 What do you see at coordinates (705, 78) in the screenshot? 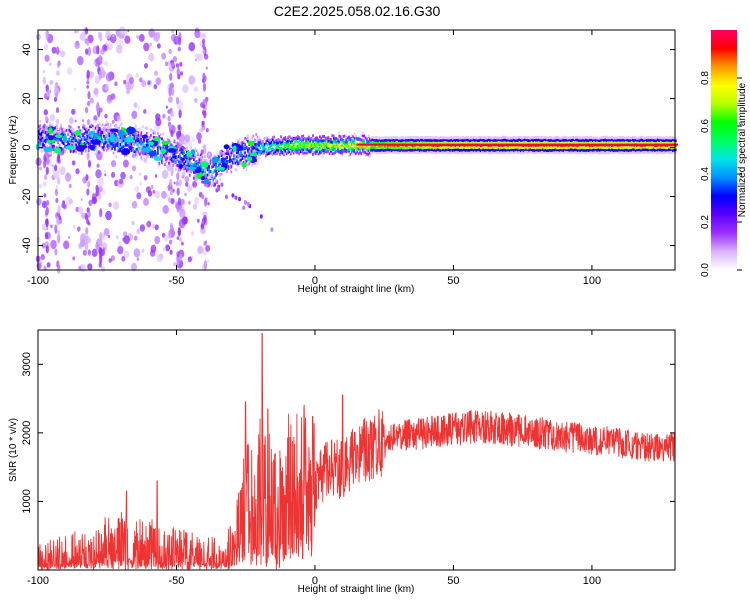
I see `colorbar-tick-label: 0.8` at bounding box center [705, 78].